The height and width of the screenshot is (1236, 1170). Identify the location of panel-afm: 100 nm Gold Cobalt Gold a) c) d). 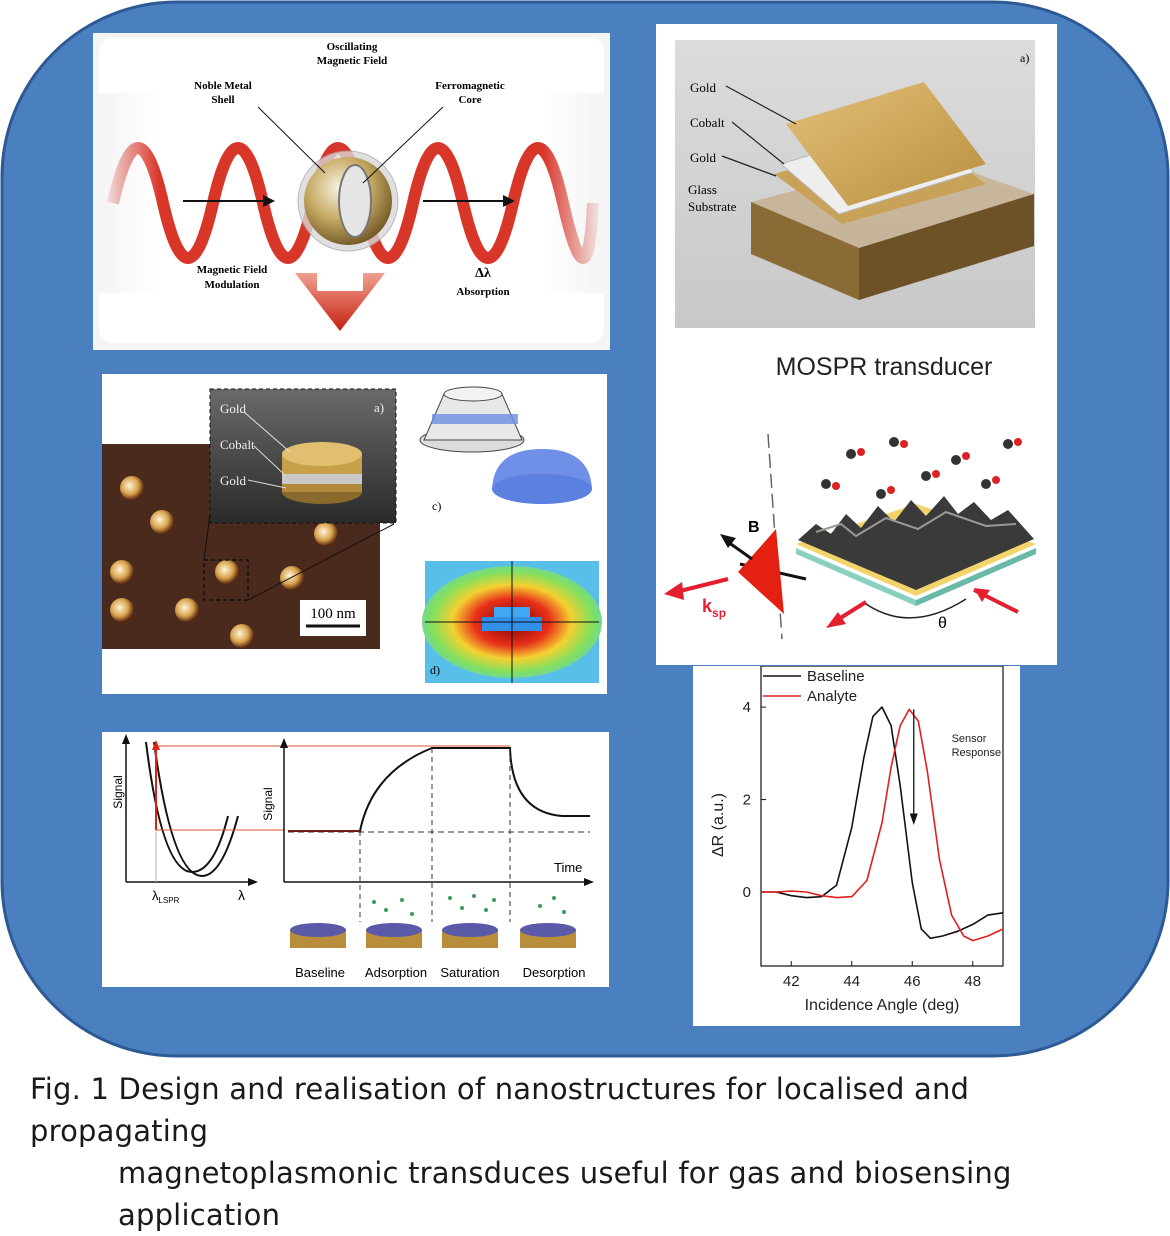
(354, 534).